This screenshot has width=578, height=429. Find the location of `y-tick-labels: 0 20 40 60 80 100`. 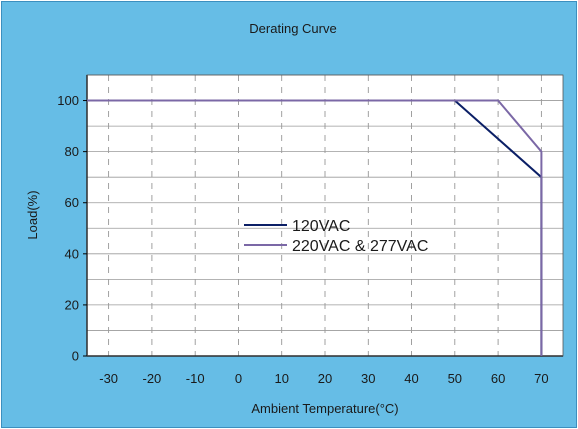

y-tick-labels: 0 20 40 60 80 100 is located at coordinates (68, 228).